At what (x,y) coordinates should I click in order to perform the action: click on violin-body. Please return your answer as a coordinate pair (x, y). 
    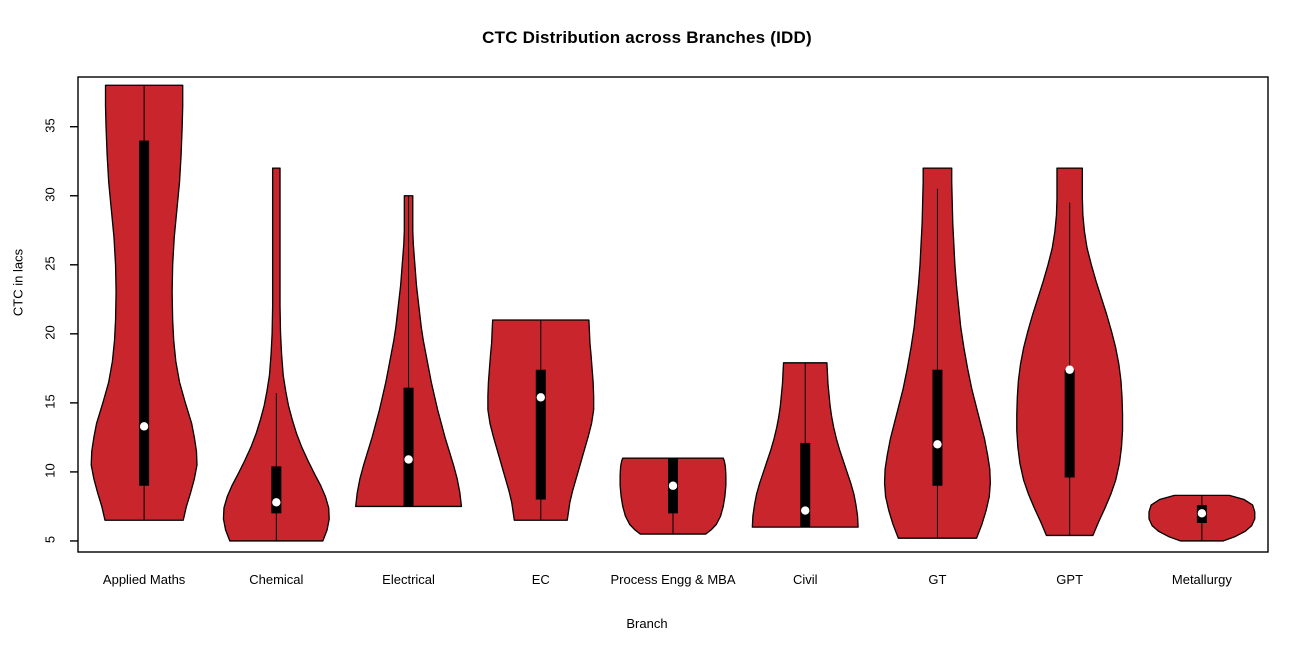
    Looking at the image, I should click on (276, 354).